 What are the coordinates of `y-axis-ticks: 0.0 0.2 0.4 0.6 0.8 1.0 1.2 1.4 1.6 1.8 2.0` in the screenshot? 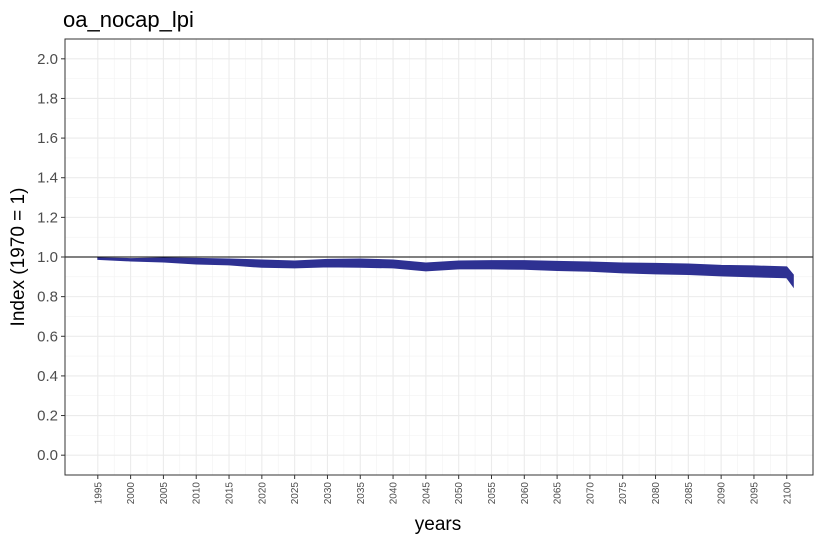 It's located at (51, 257).